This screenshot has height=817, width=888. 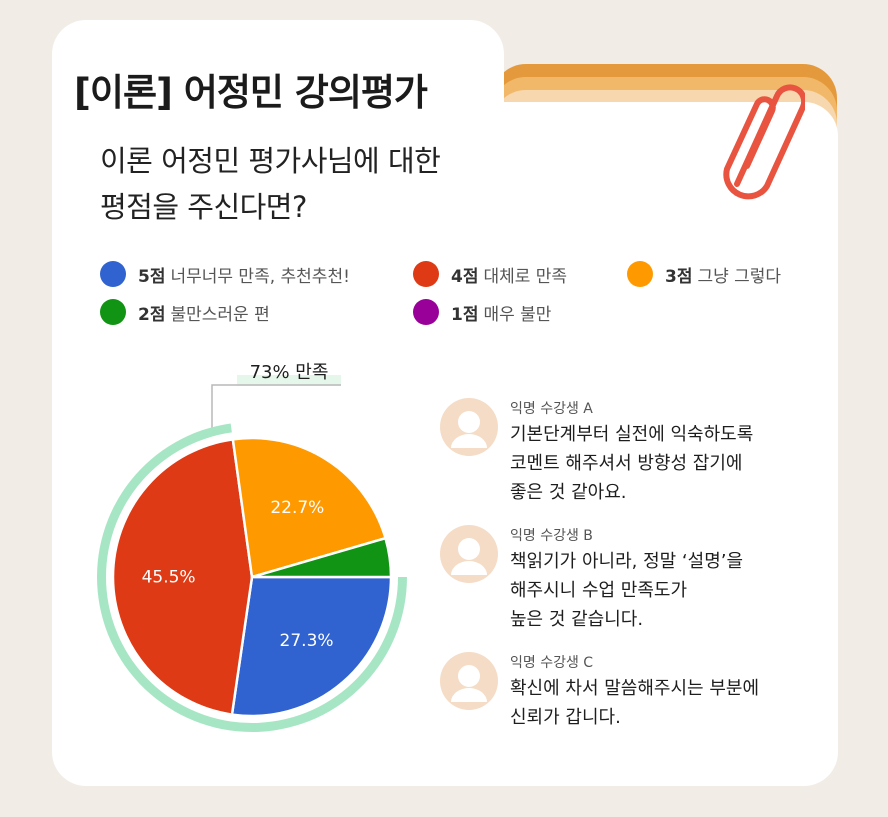 What do you see at coordinates (289, 372) in the screenshot?
I see `satisfaction-label: 73% 만족` at bounding box center [289, 372].